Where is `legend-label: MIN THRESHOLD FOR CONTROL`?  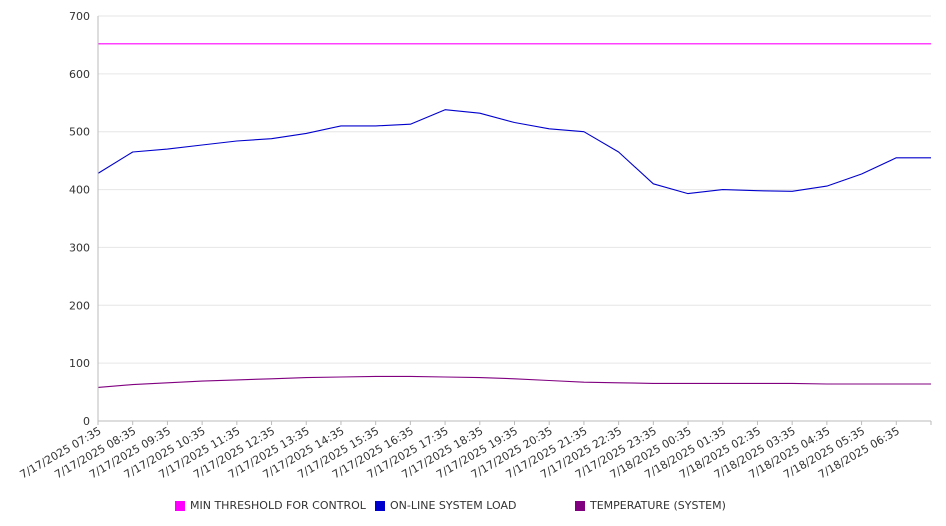
legend-label: MIN THRESHOLD FOR CONTROL is located at coordinates (278, 505).